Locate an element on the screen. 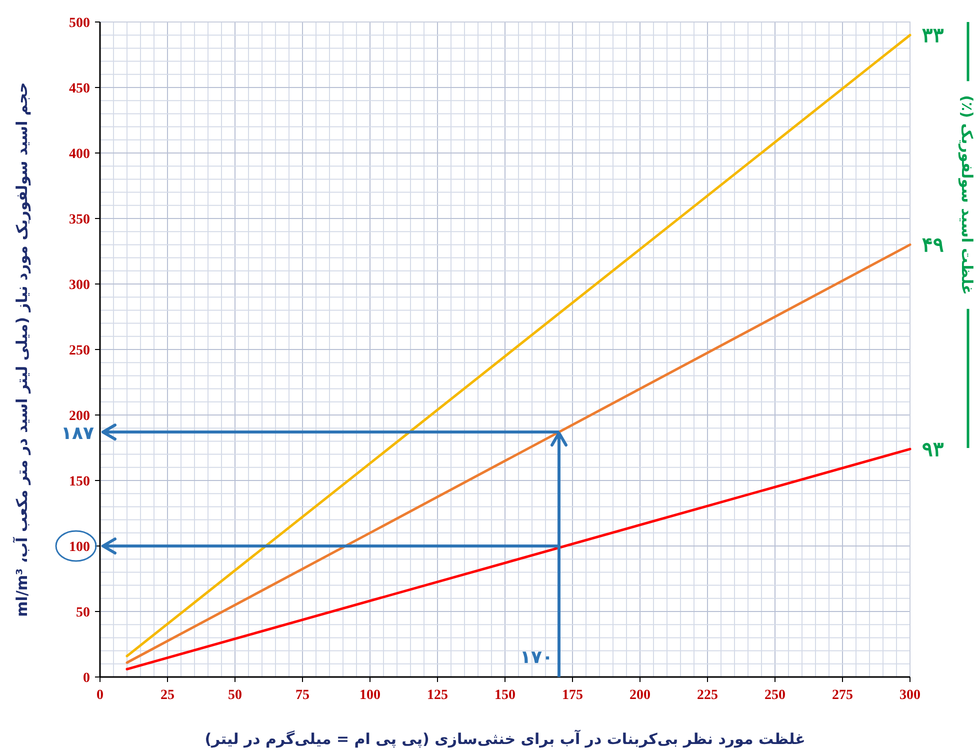 This screenshot has height=754, width=979. x-tick-label: 225 is located at coordinates (707, 695).